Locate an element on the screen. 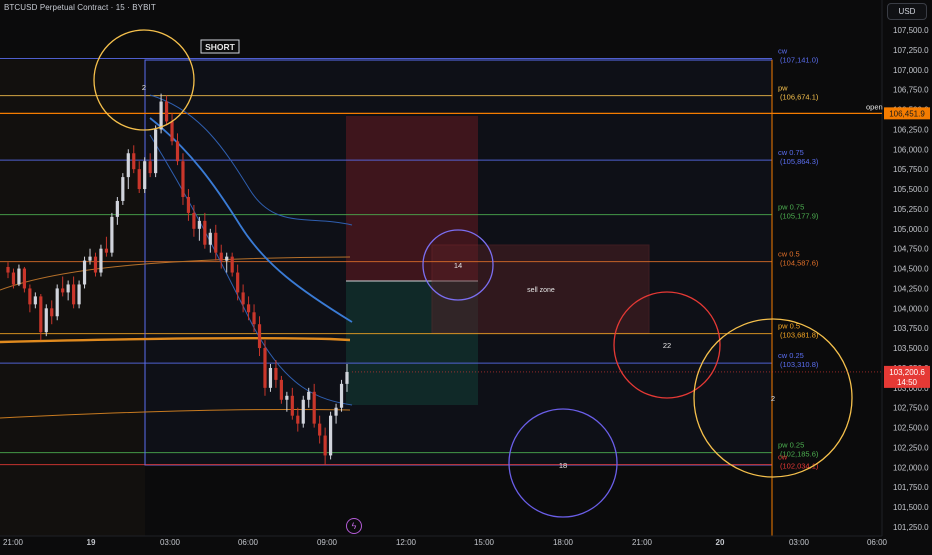 Image resolution: width=932 pixels, height=555 pixels. marker-label-2: 22 is located at coordinates (667, 345).